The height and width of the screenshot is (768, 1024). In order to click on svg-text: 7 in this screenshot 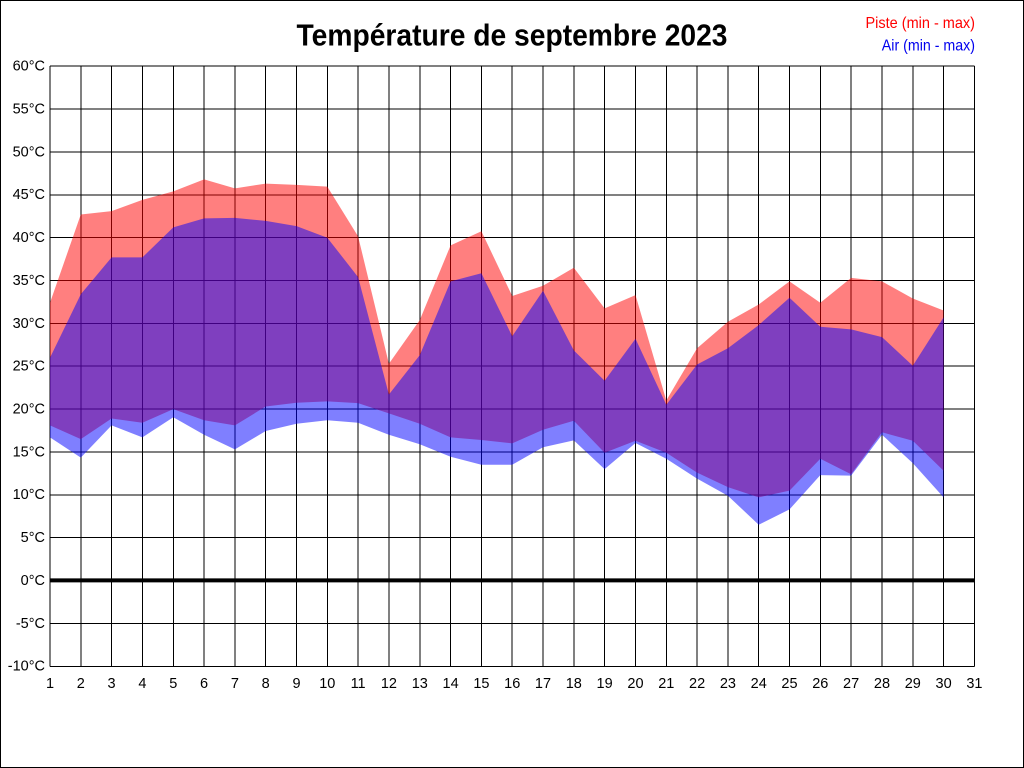, I will do `click(235, 684)`.